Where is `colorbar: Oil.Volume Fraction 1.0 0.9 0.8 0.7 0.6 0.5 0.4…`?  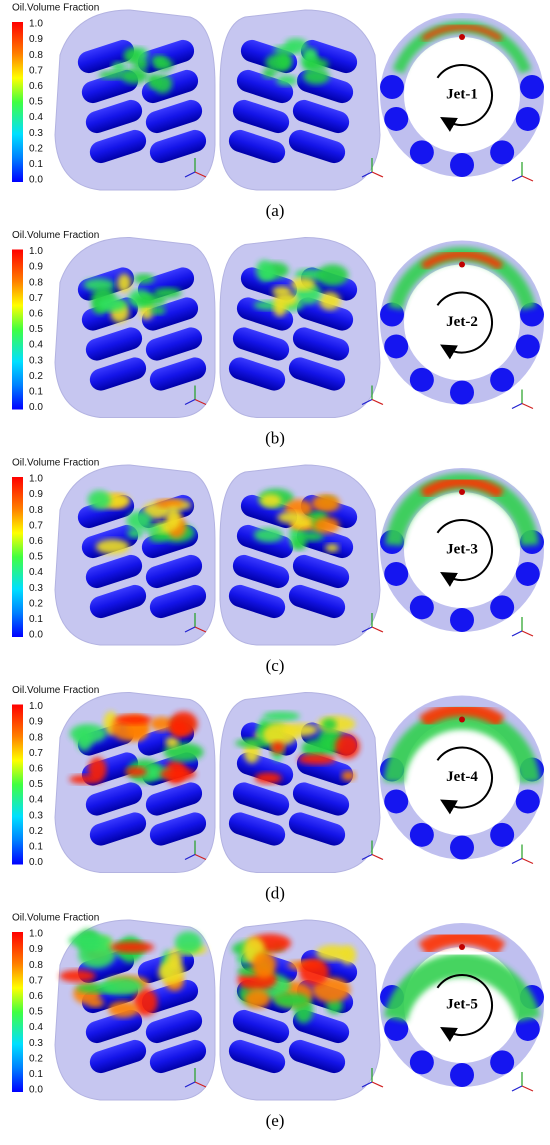 colorbar: Oil.Volume Fraction 1.0 0.9 0.8 0.7 0.6 0.5 0.4… is located at coordinates (55, 94).